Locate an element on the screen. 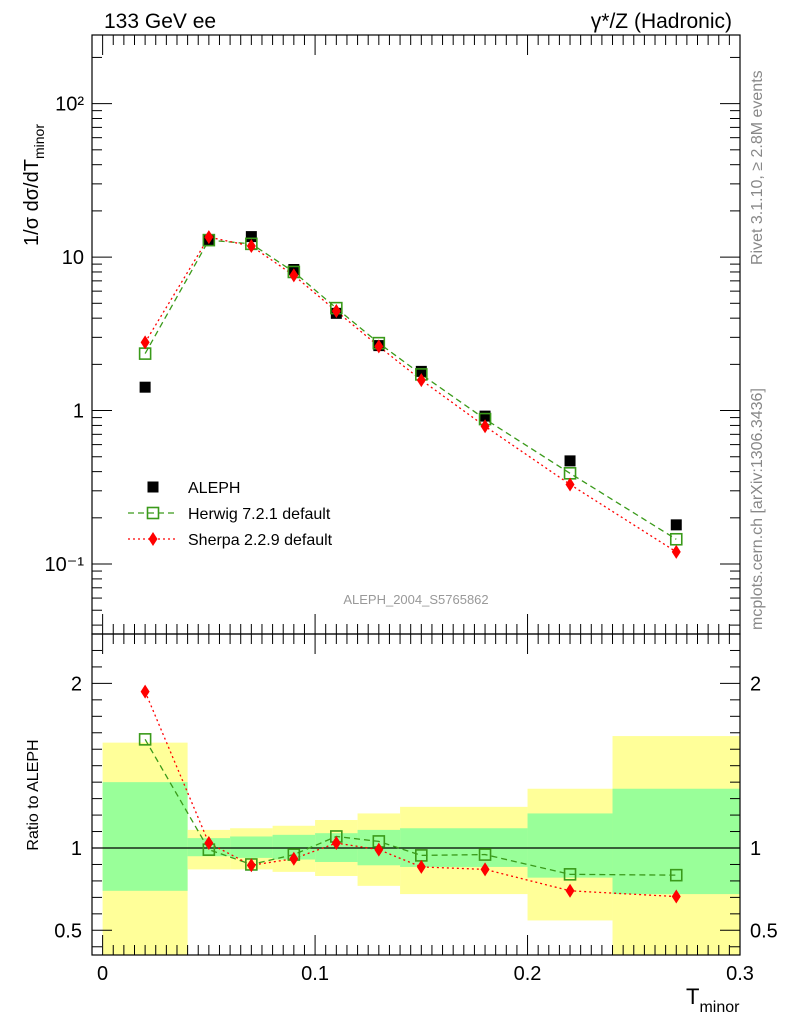 This screenshot has width=786, height=1024. rivet-label: Rivet 3.1.10, ≥ 2.8M events is located at coordinates (757, 167).